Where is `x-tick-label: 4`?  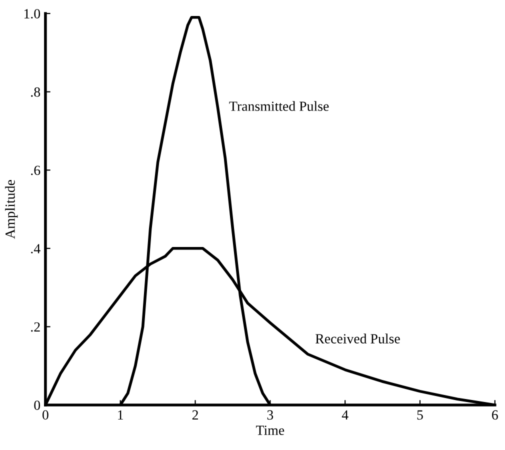 x-tick-label: 4 is located at coordinates (345, 415).